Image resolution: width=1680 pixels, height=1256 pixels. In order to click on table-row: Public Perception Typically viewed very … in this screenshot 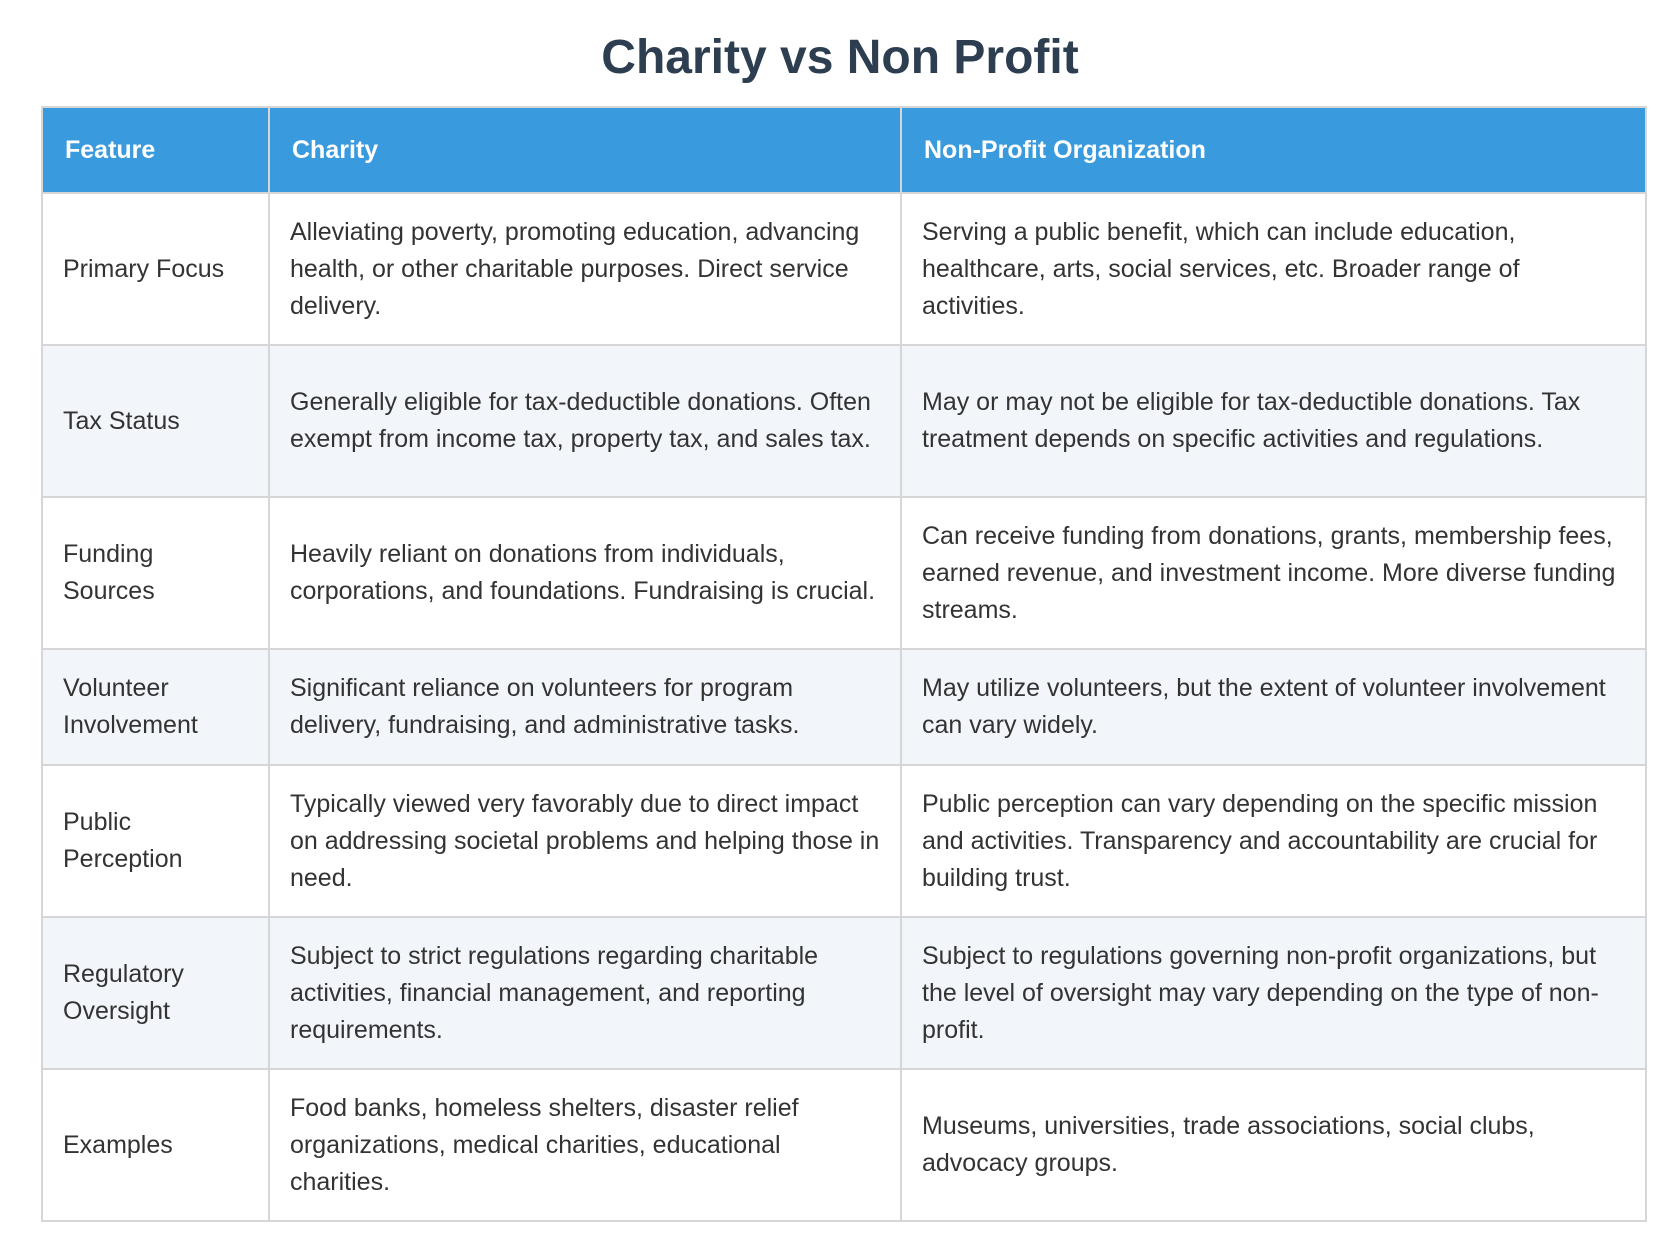, I will do `click(844, 841)`.